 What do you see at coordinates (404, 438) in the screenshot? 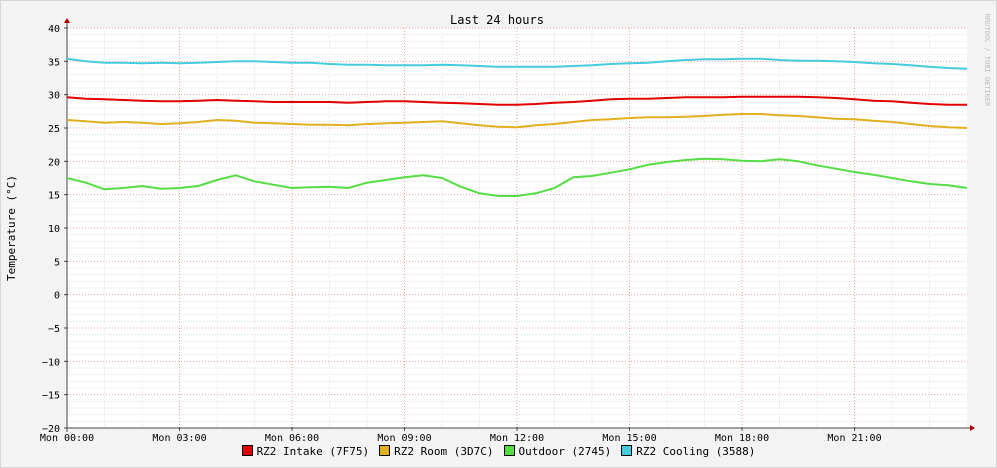
I see `x-tick-label: Mon 09:00` at bounding box center [404, 438].